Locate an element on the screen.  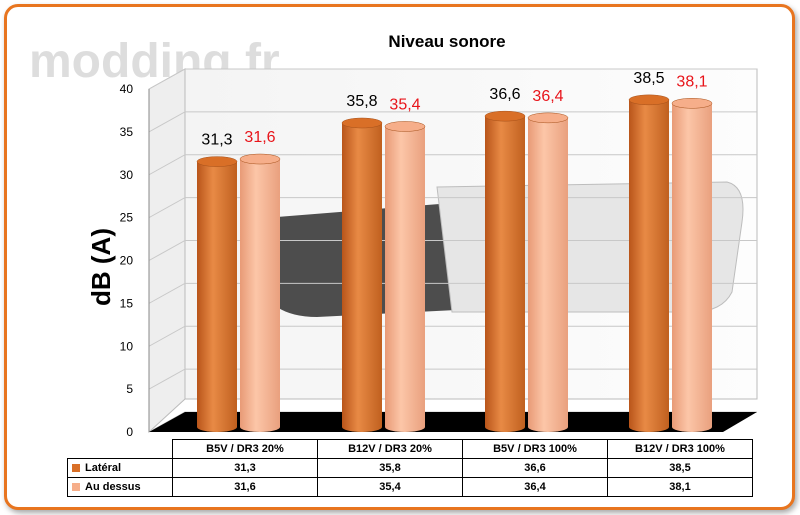
y-axis: 0 5 10 15 20 25 30 35 40 is located at coordinates (127, 260).